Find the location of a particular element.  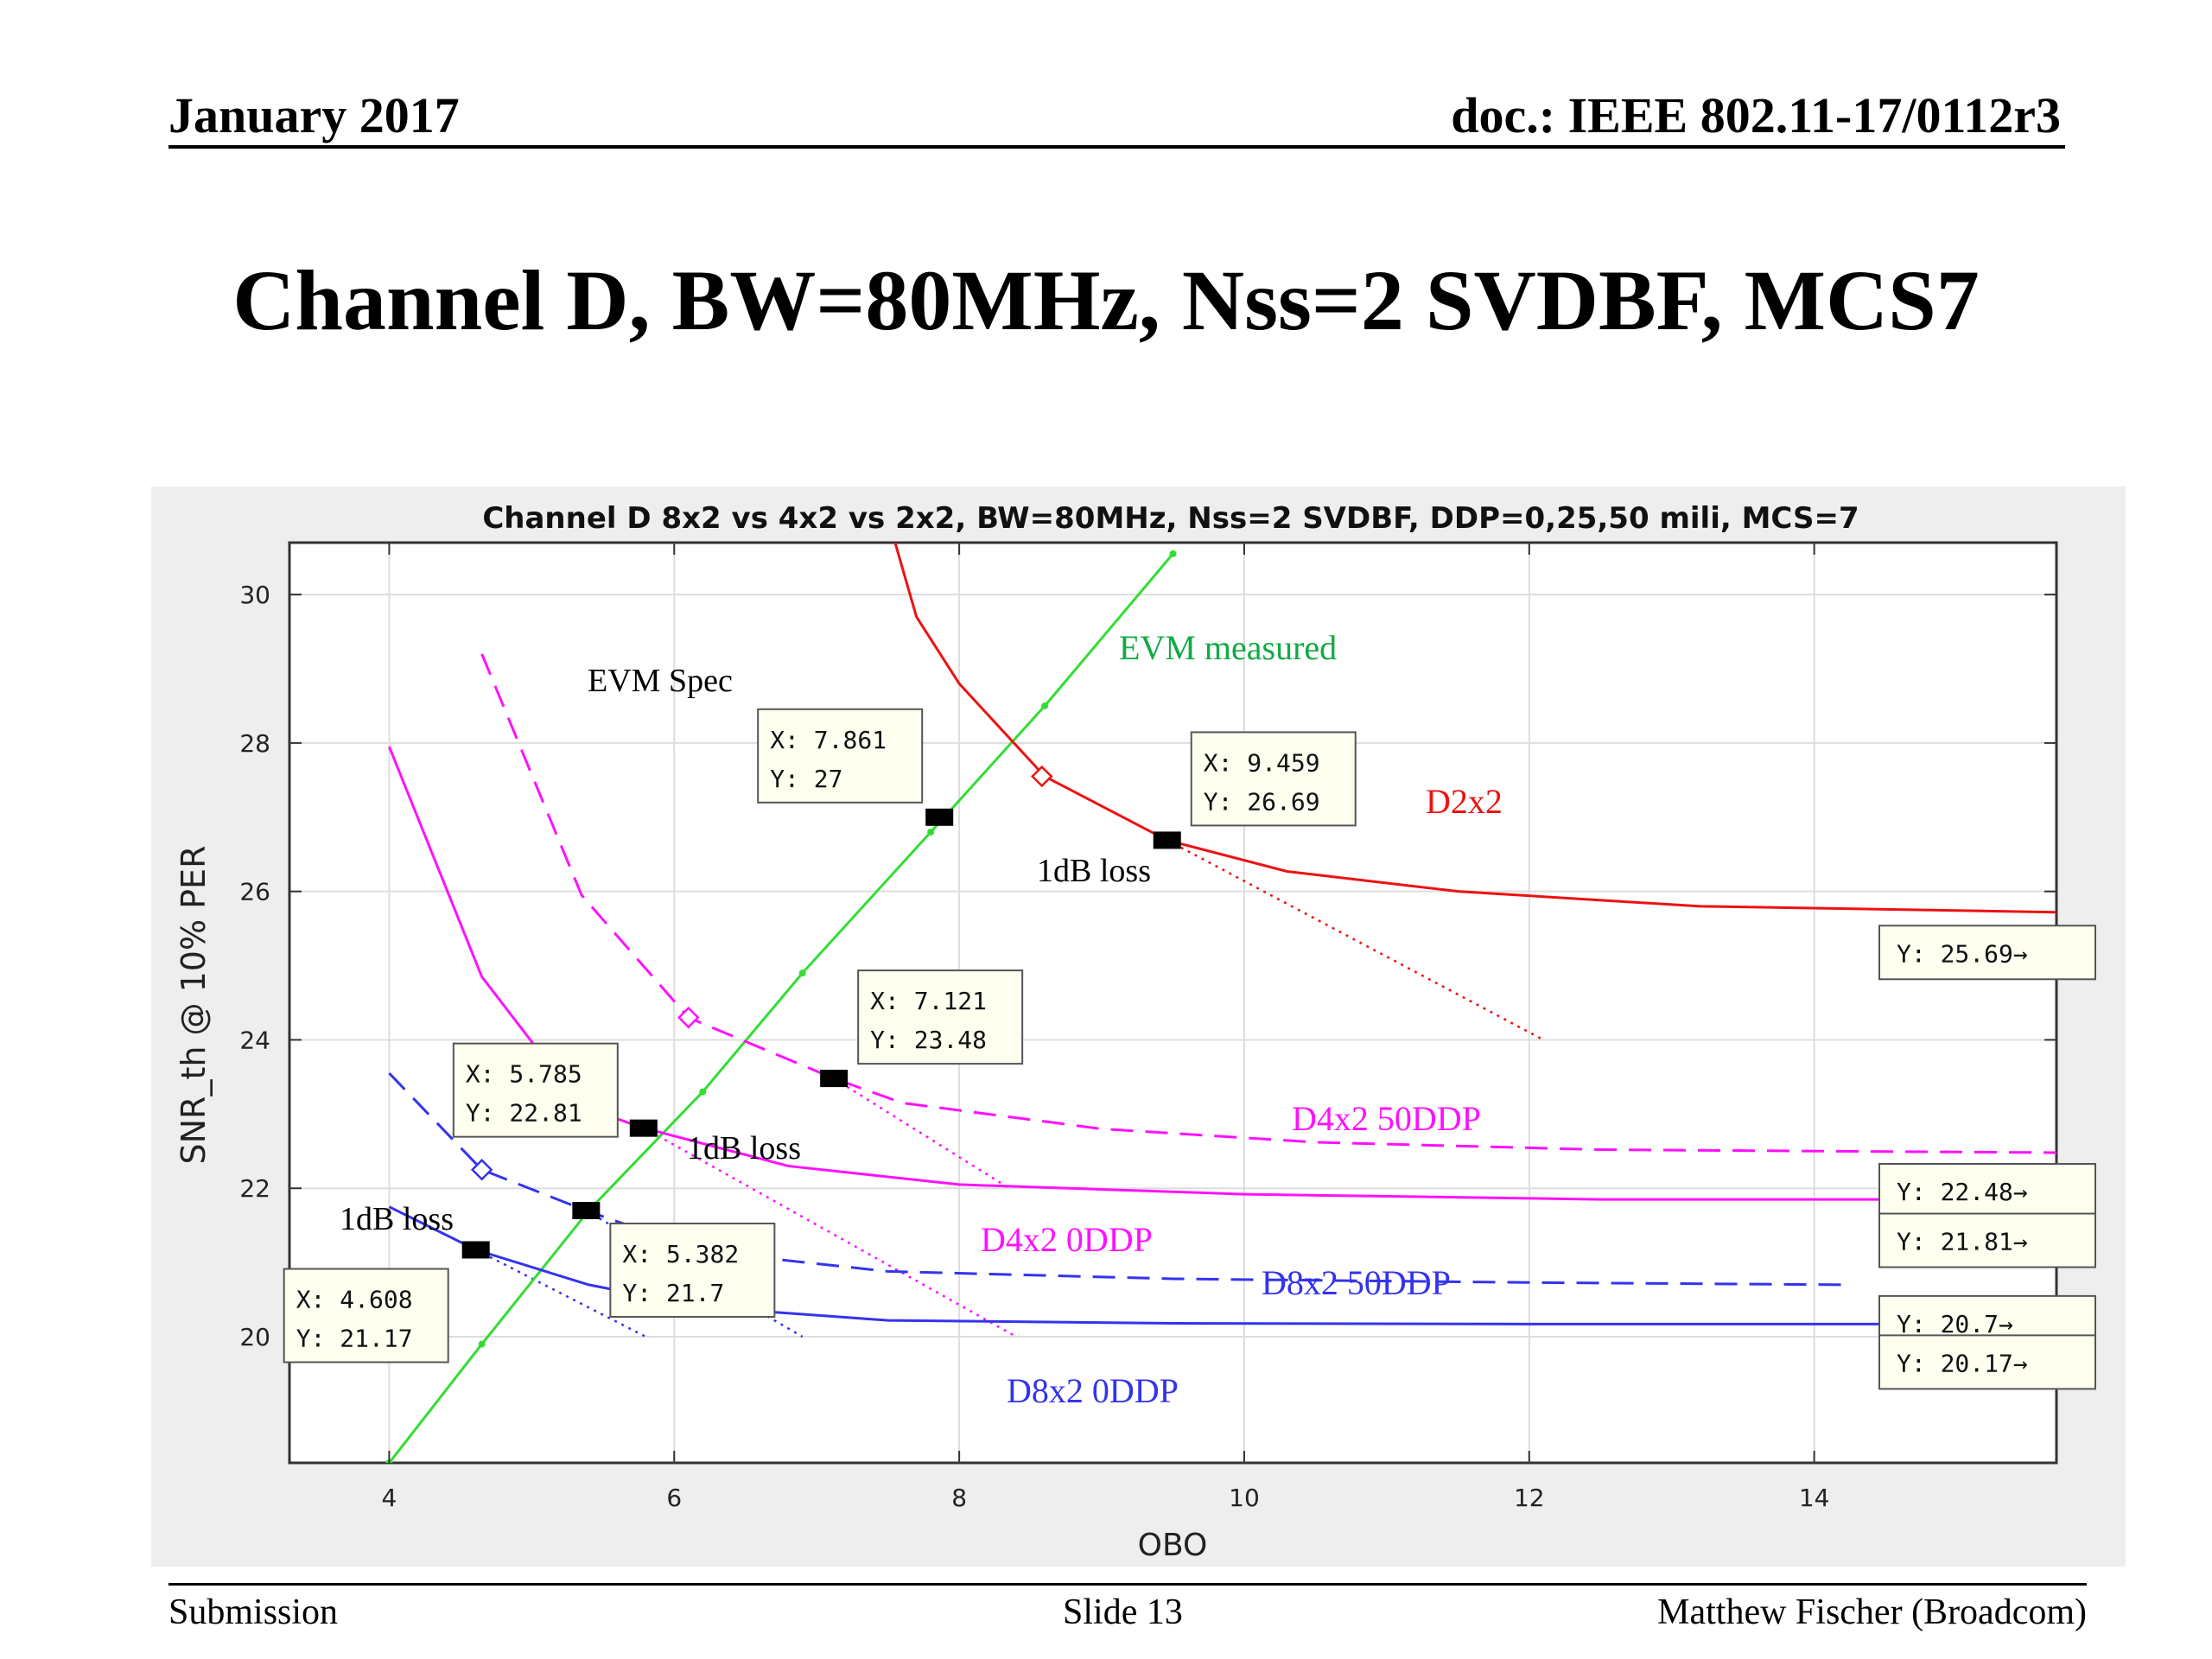

y-tick-label: 24 is located at coordinates (254, 1040).